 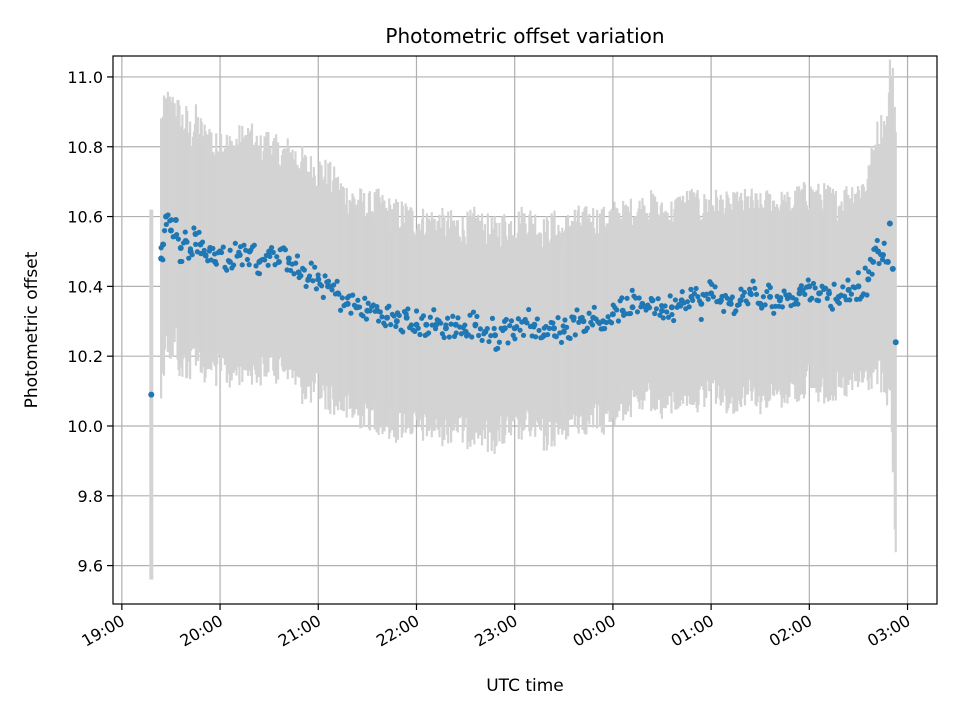 I want to click on chart-title: Photometric offset variation, so click(x=524, y=36).